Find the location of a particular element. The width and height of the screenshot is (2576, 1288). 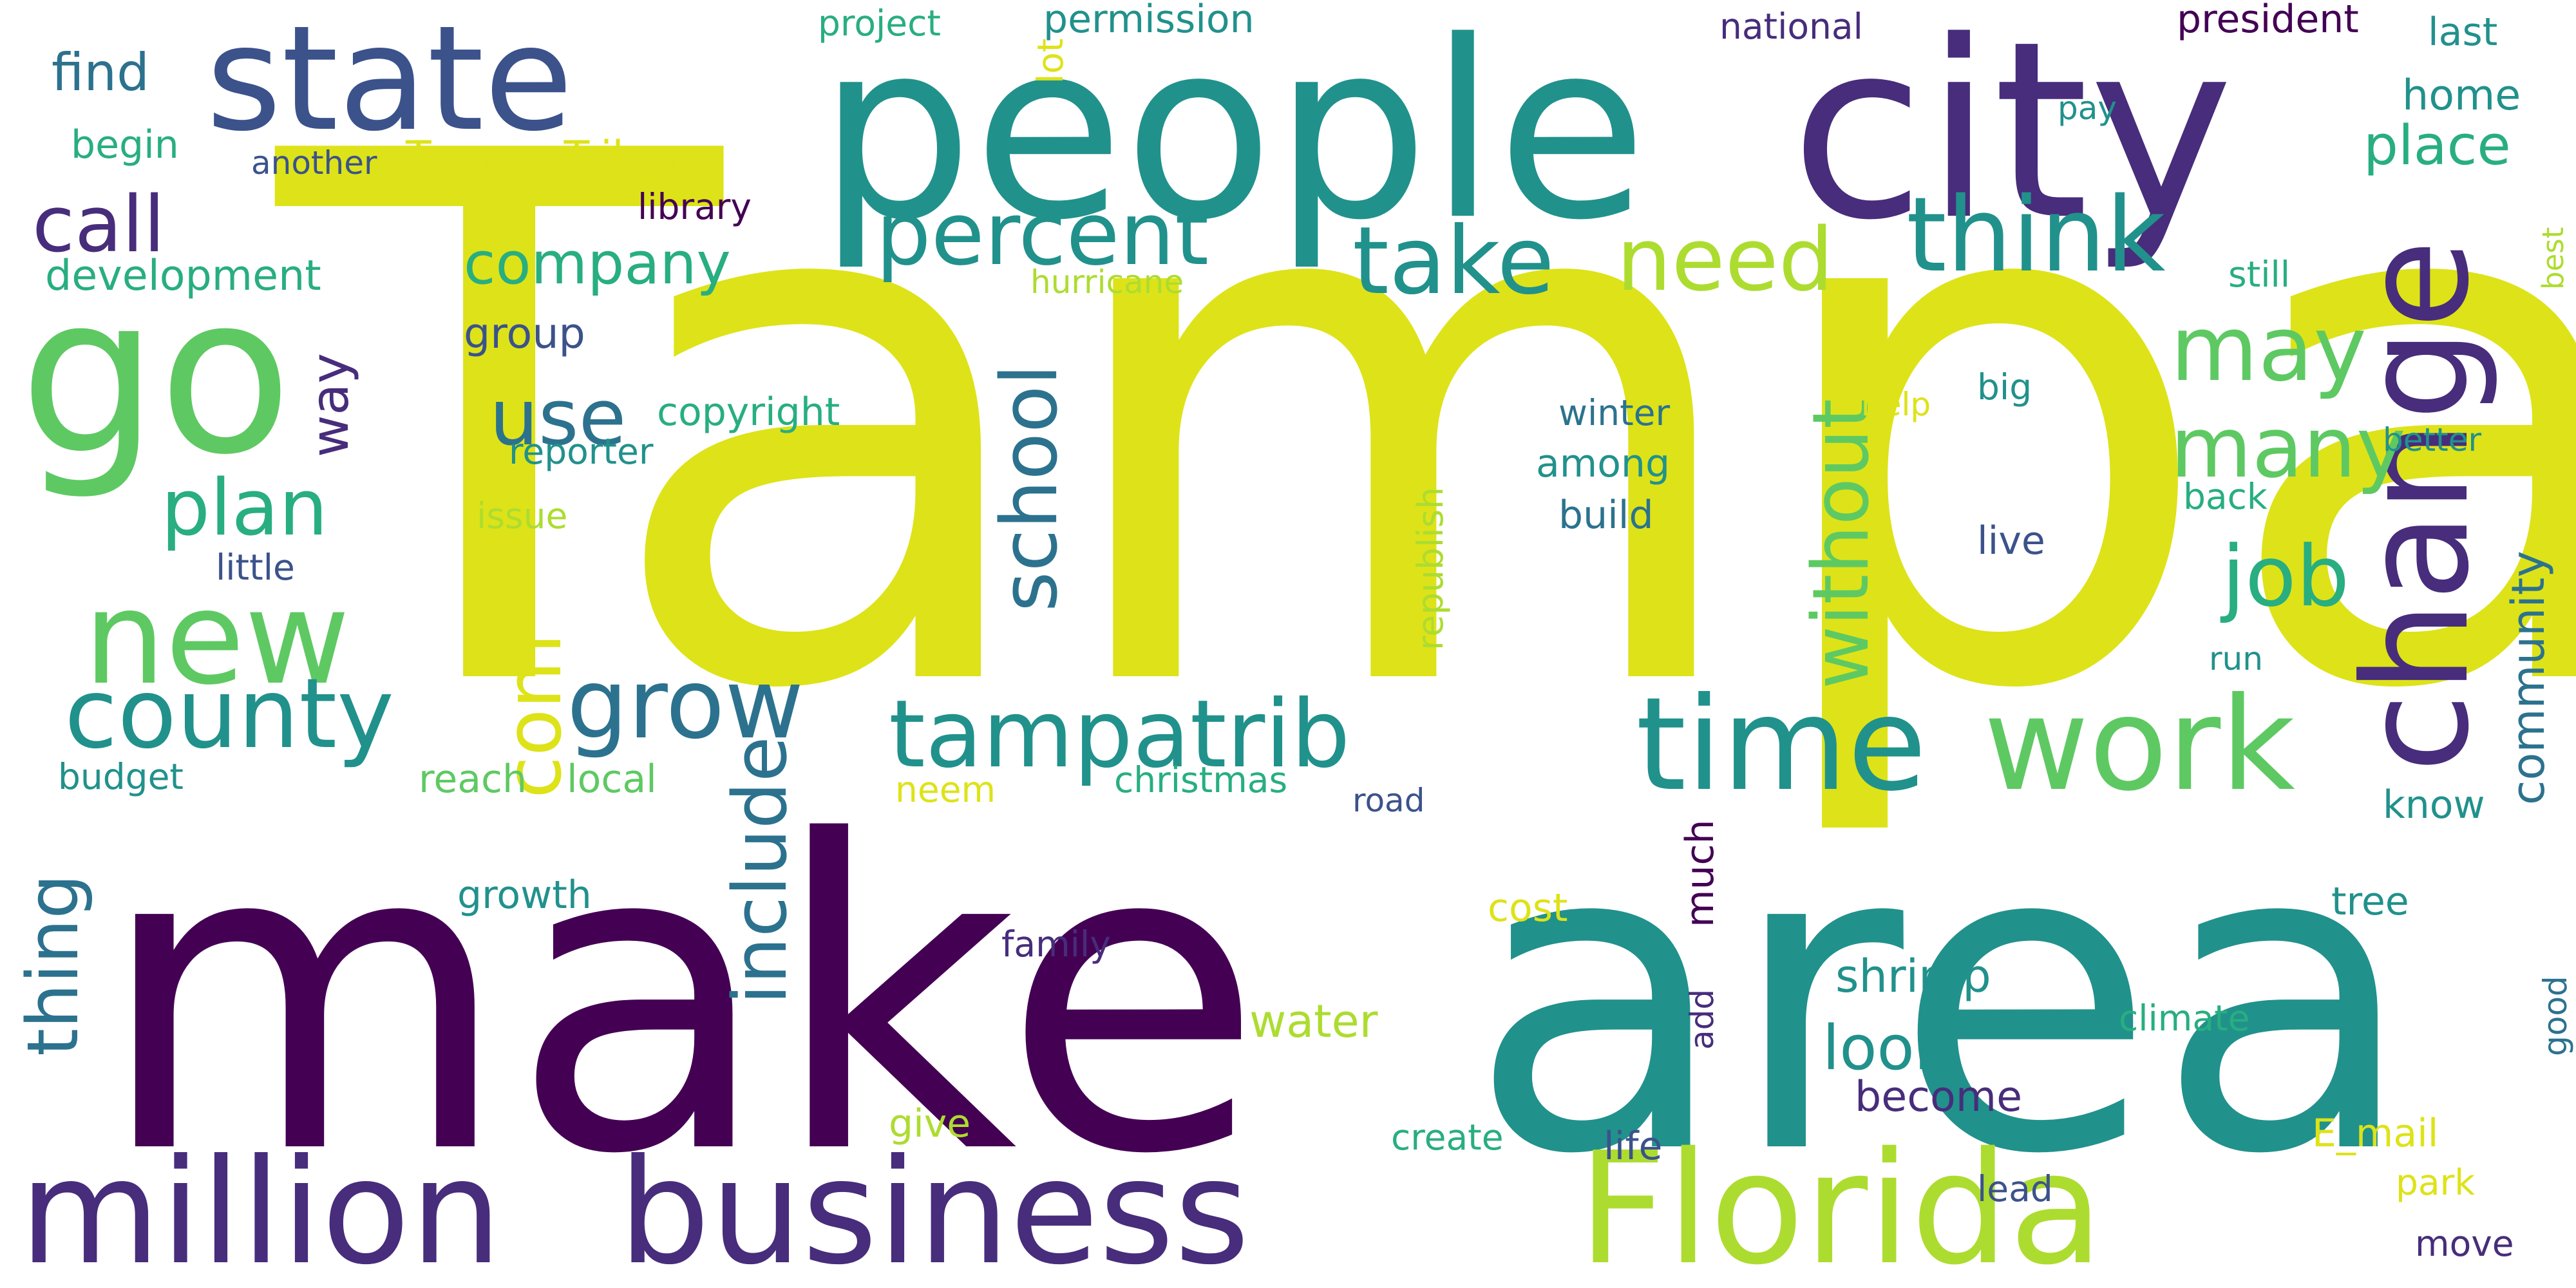

word-family: family is located at coordinates (1056, 944).